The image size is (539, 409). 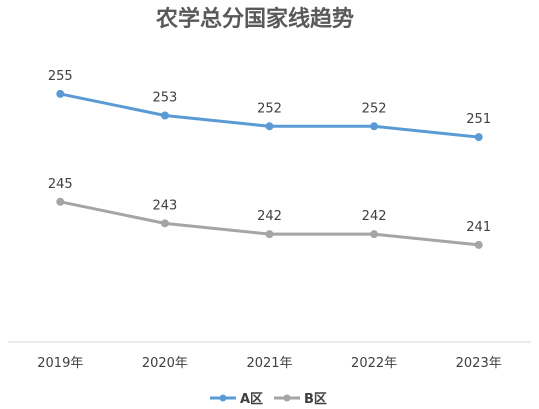 What do you see at coordinates (164, 98) in the screenshot?
I see `data-label: 253` at bounding box center [164, 98].